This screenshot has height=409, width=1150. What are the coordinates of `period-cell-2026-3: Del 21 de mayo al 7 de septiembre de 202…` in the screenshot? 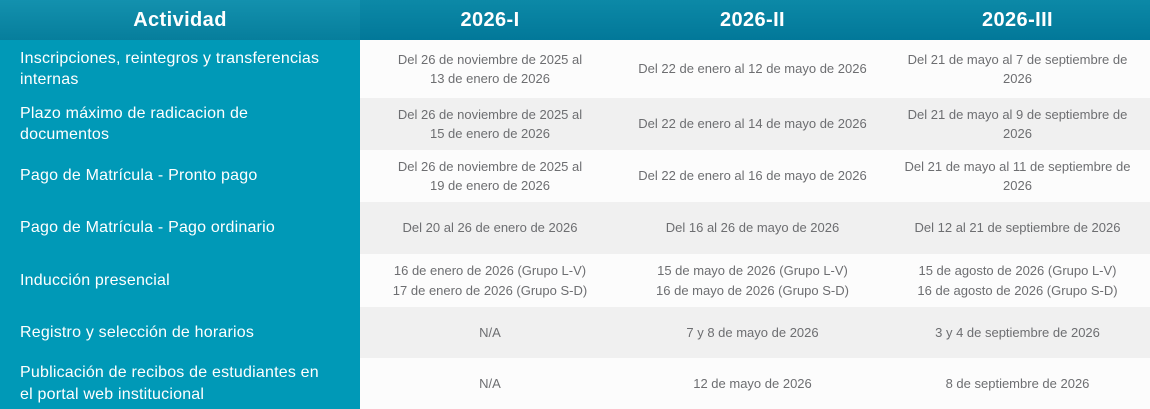 It's located at (1017, 69).